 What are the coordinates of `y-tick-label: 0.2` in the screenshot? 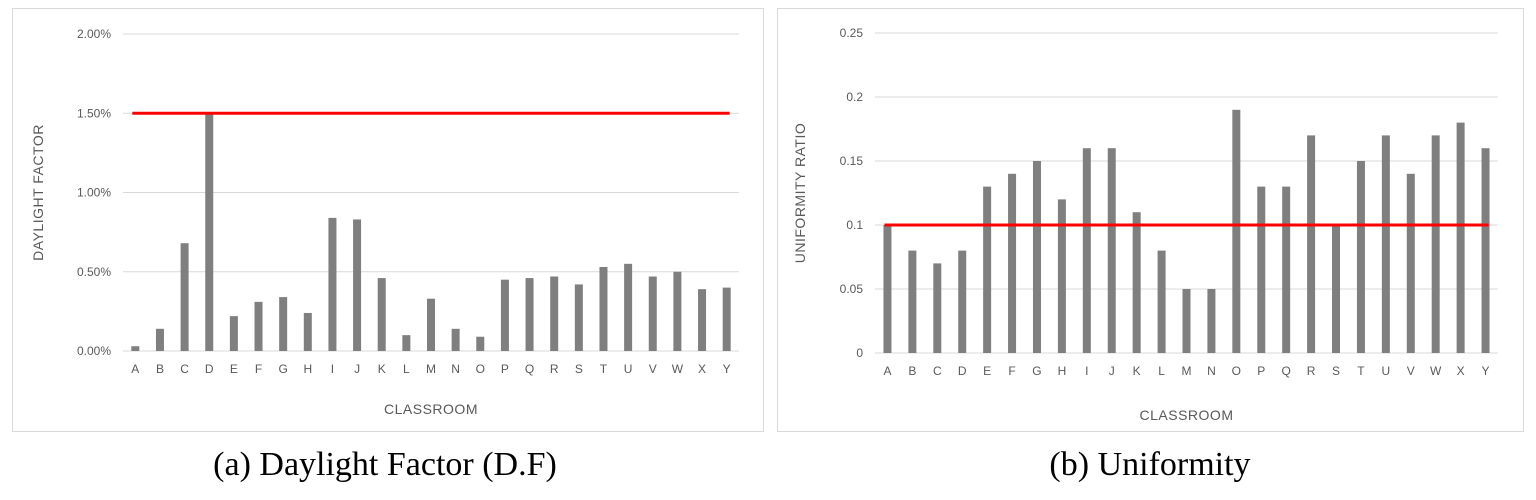 It's located at (854, 97).